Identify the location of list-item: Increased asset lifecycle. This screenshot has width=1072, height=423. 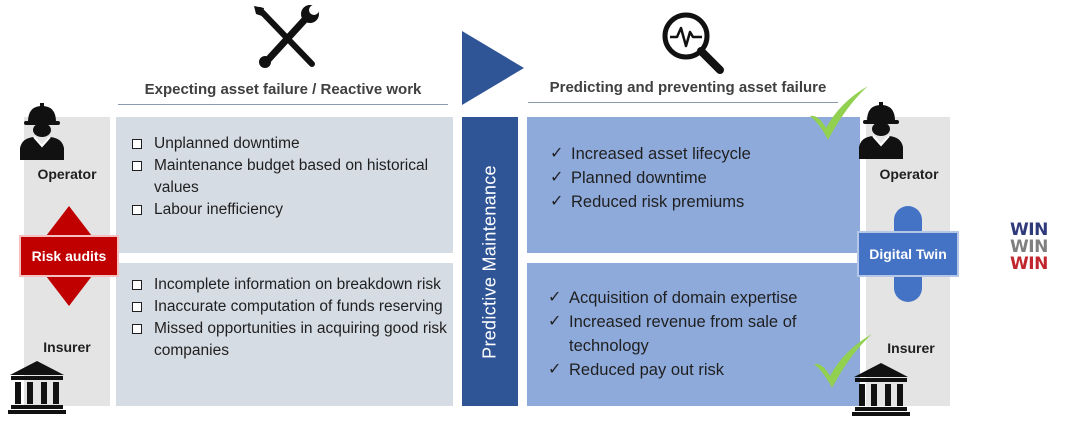
(691, 154).